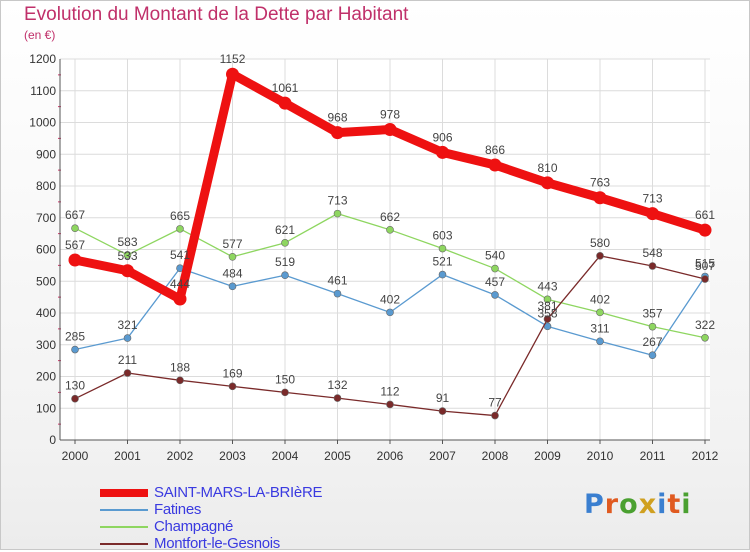 The image size is (750, 552). What do you see at coordinates (495, 403) in the screenshot?
I see `data-label: 77` at bounding box center [495, 403].